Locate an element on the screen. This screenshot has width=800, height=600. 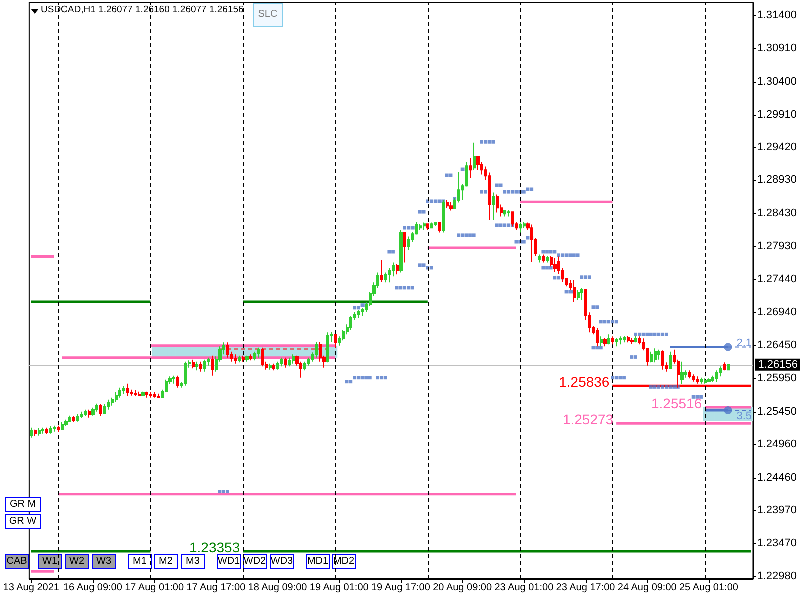
button: M1 is located at coordinates (140, 561).